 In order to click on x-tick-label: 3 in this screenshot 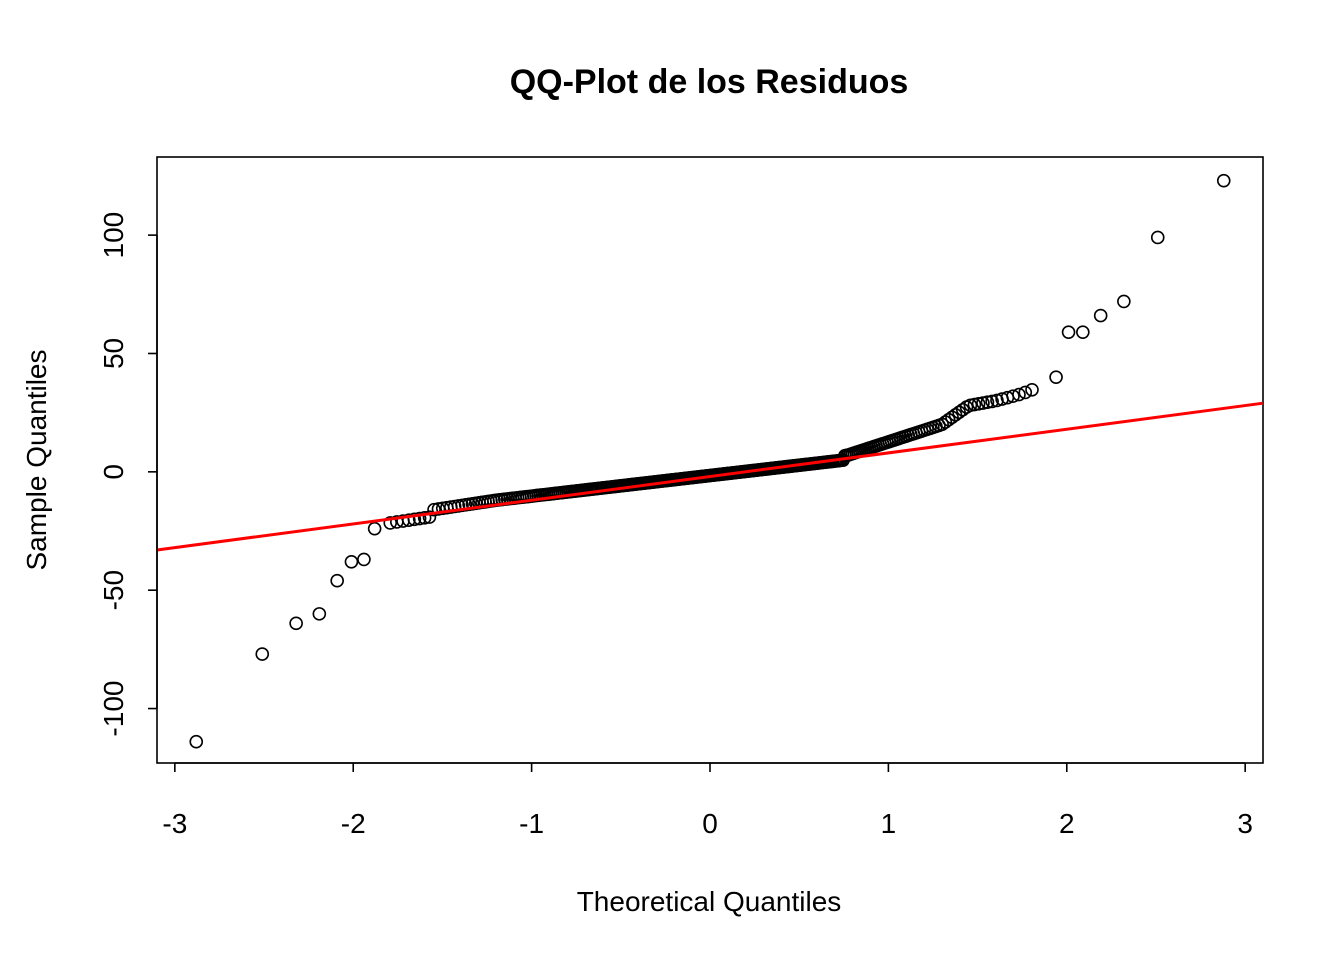, I will do `click(1245, 823)`.